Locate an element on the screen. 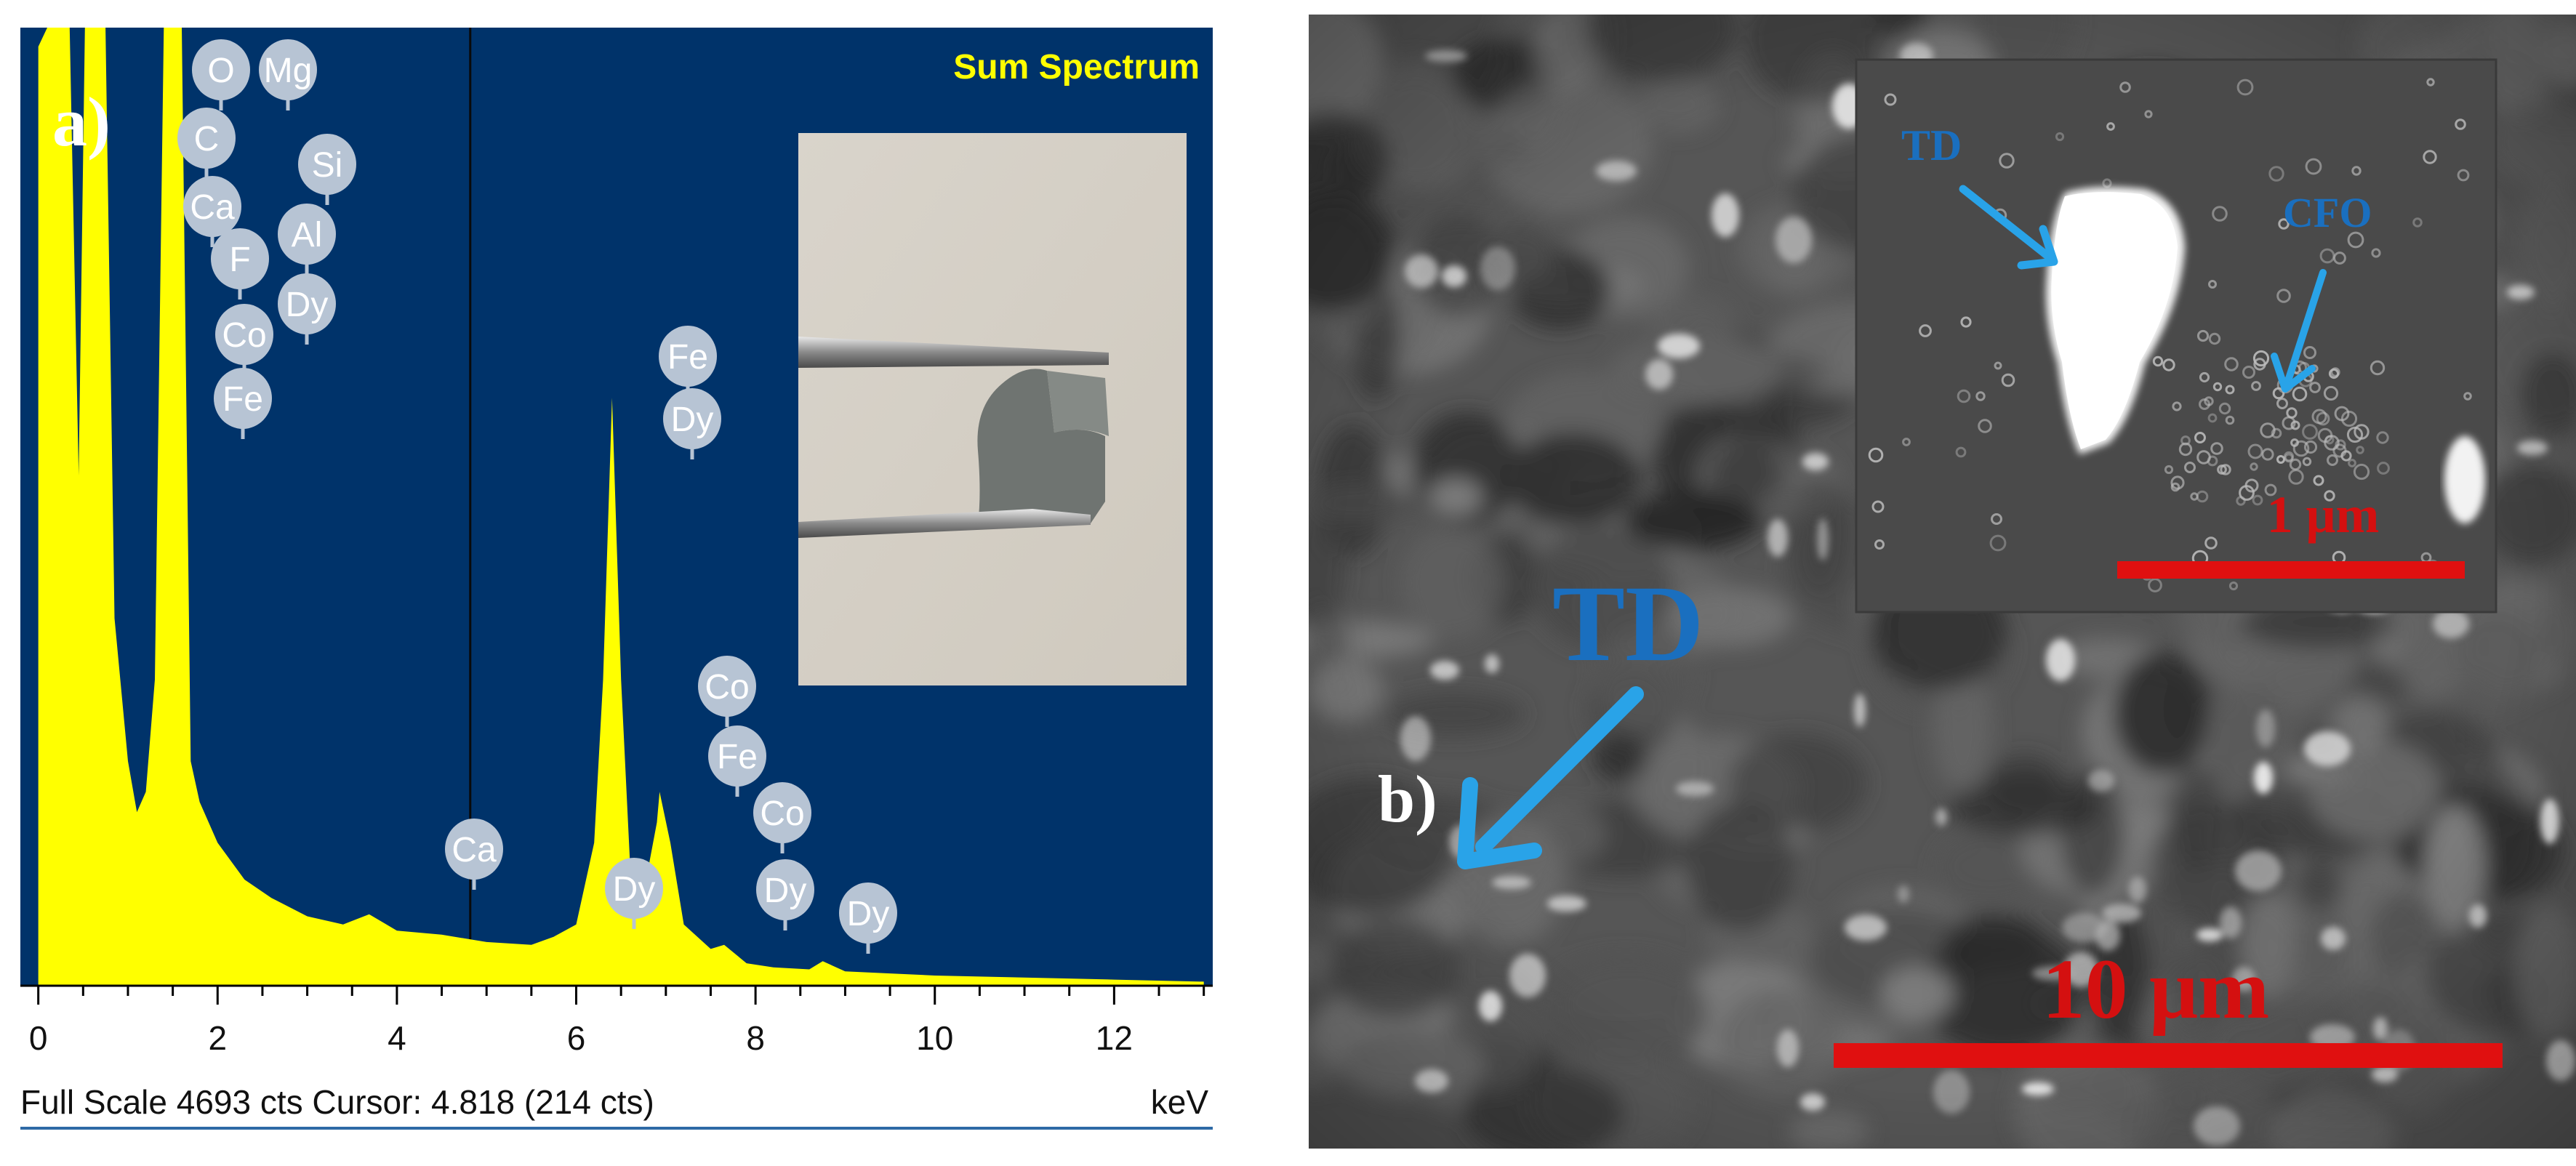  tweezer-lower-icon is located at coordinates (944, 523).